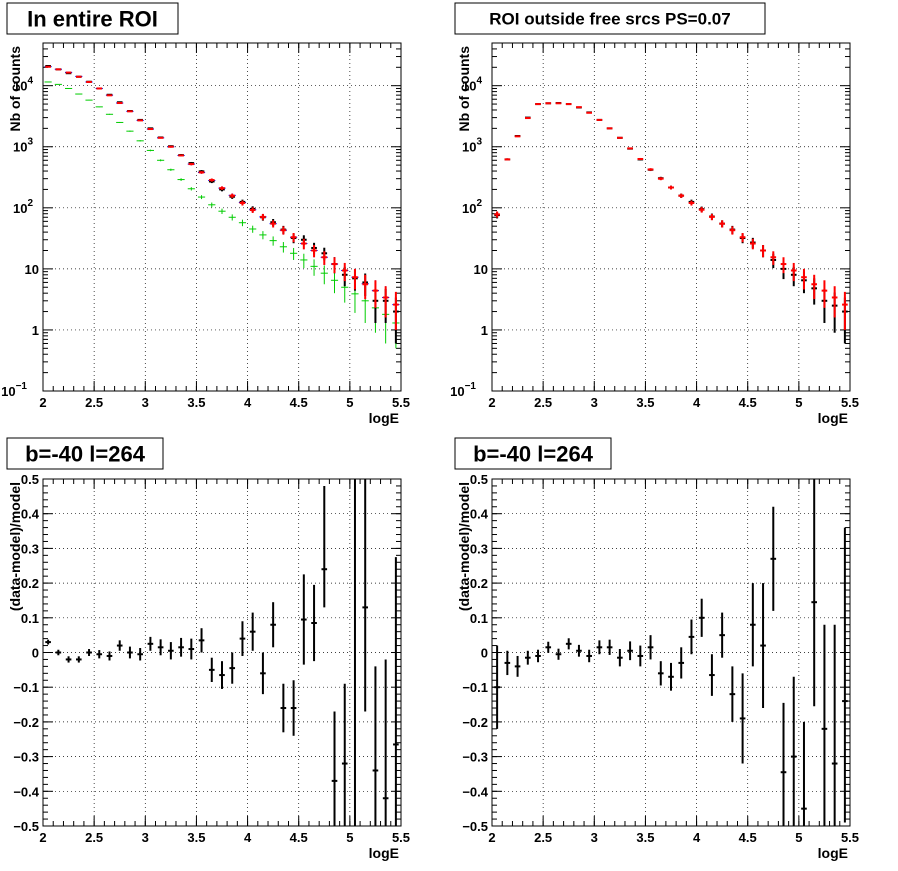 The image size is (898, 871). I want to click on chart-title: In entire ROI, so click(92, 18).